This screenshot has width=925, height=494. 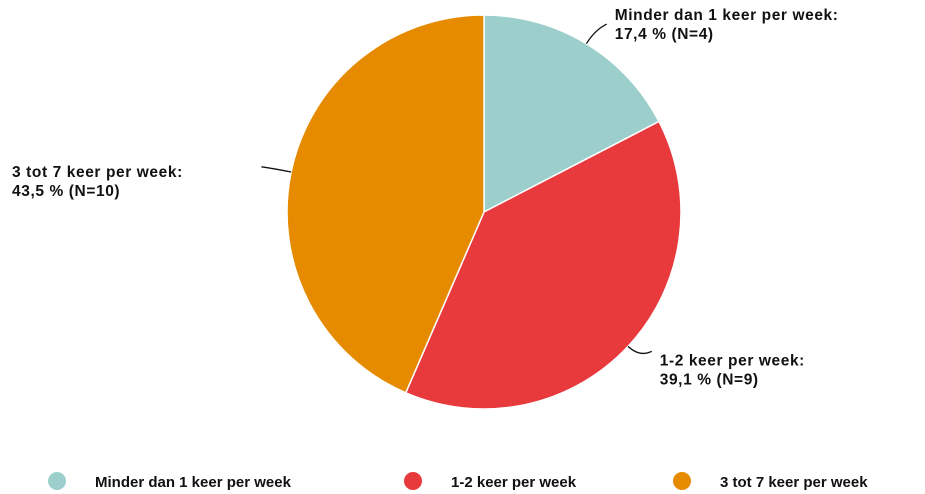 I want to click on value-label: 43,5 % (N=10), so click(x=66, y=191).